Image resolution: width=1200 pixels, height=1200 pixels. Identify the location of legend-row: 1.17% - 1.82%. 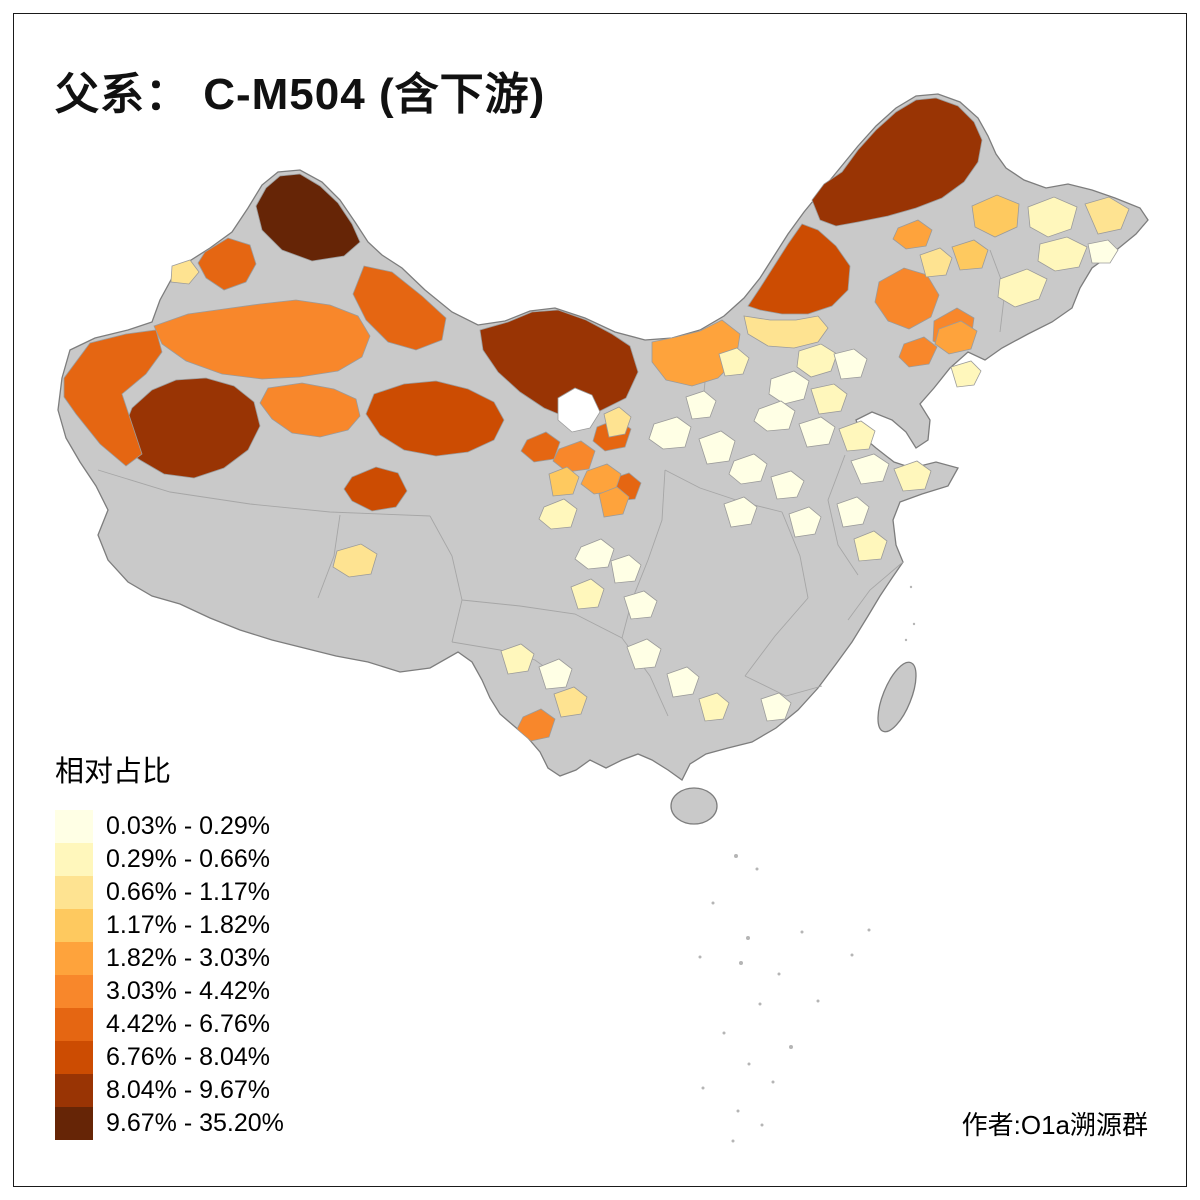
(169, 925).